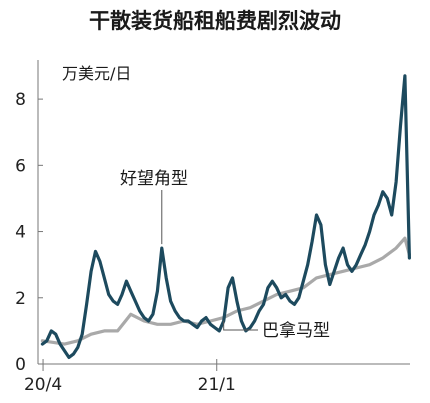 The height and width of the screenshot is (403, 430). Describe the element at coordinates (240, 325) in the screenshot. I see `callout-line-panamax` at that location.